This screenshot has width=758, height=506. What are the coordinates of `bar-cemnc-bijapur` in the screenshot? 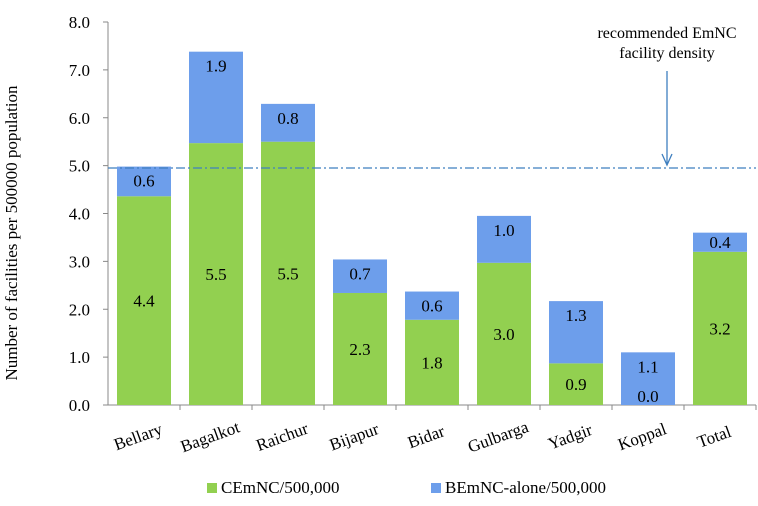 It's located at (360, 348).